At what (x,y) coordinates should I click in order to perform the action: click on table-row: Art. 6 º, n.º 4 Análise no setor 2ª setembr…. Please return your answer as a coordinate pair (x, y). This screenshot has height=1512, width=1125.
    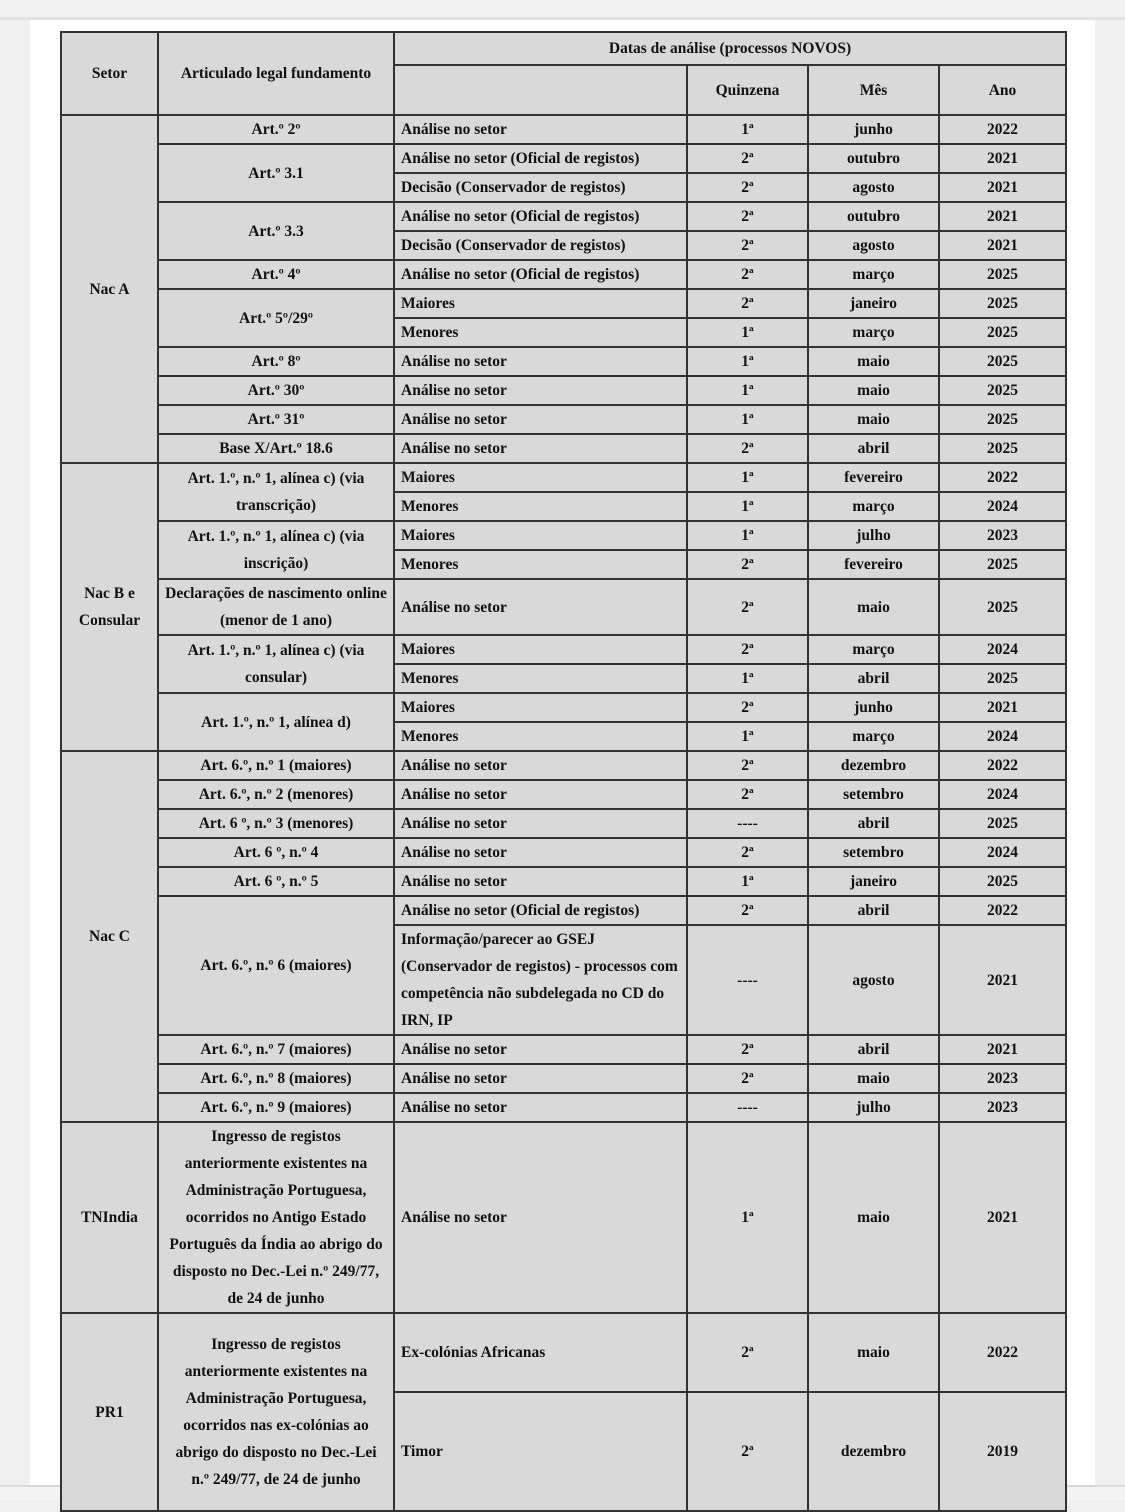
    Looking at the image, I should click on (564, 852).